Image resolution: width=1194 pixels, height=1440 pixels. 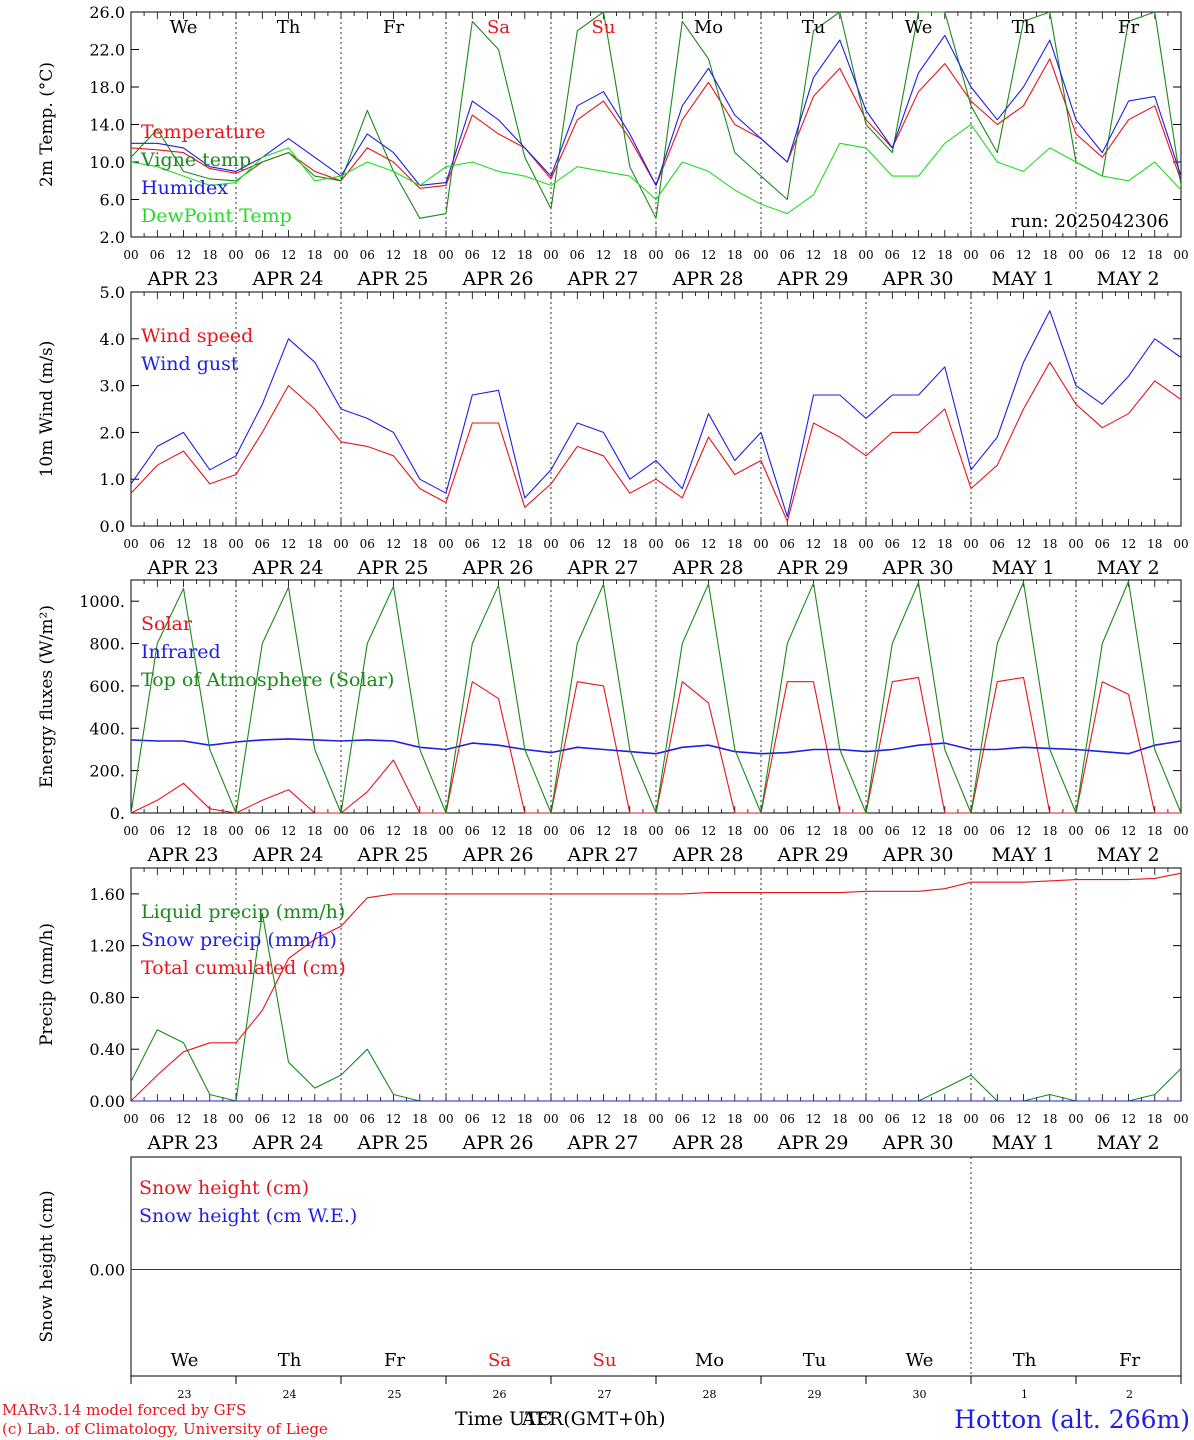 What do you see at coordinates (107, 1270) in the screenshot?
I see `y-tick-label: 0.00` at bounding box center [107, 1270].